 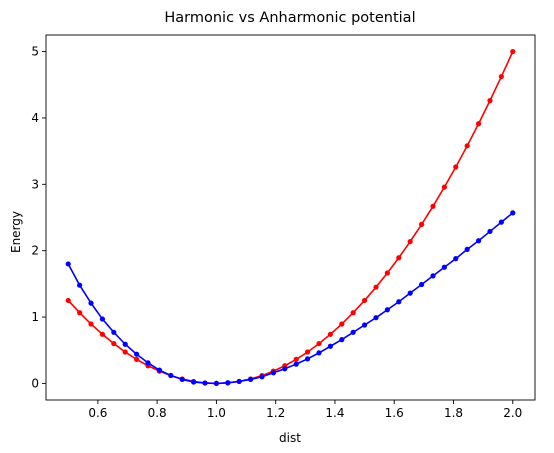 What do you see at coordinates (289, 18) in the screenshot?
I see `chart-title: Harmonic vs Anharmonic potential` at bounding box center [289, 18].